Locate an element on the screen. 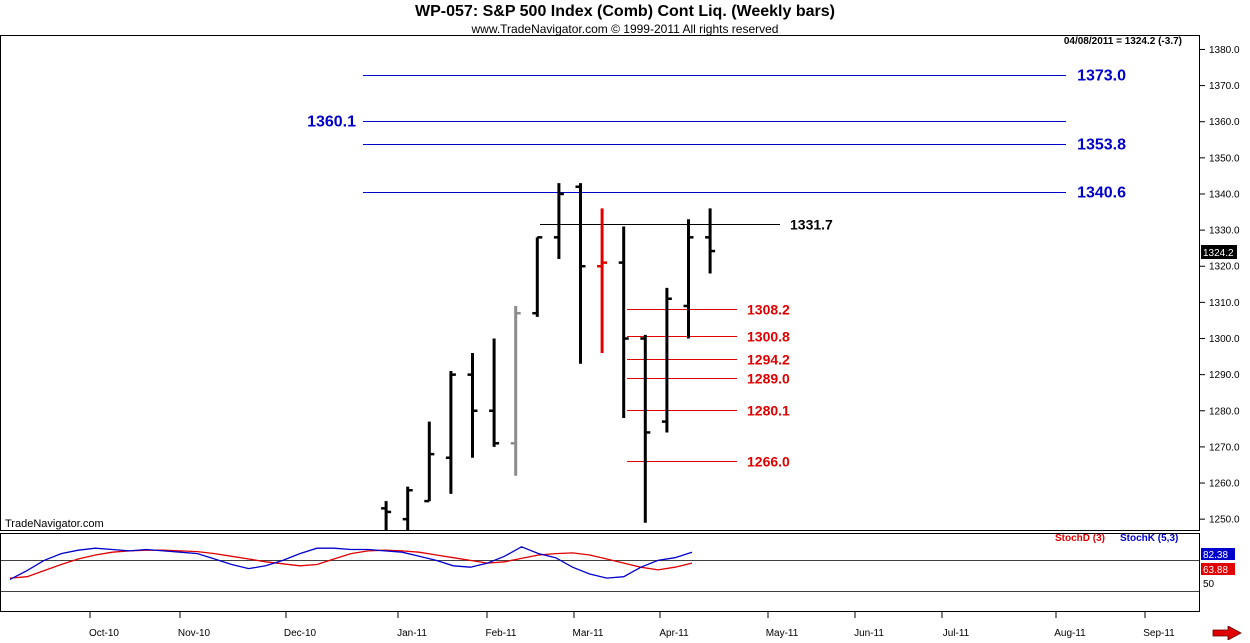 This screenshot has width=1250, height=643. y-tick-label: 1250.0 is located at coordinates (1224, 520).